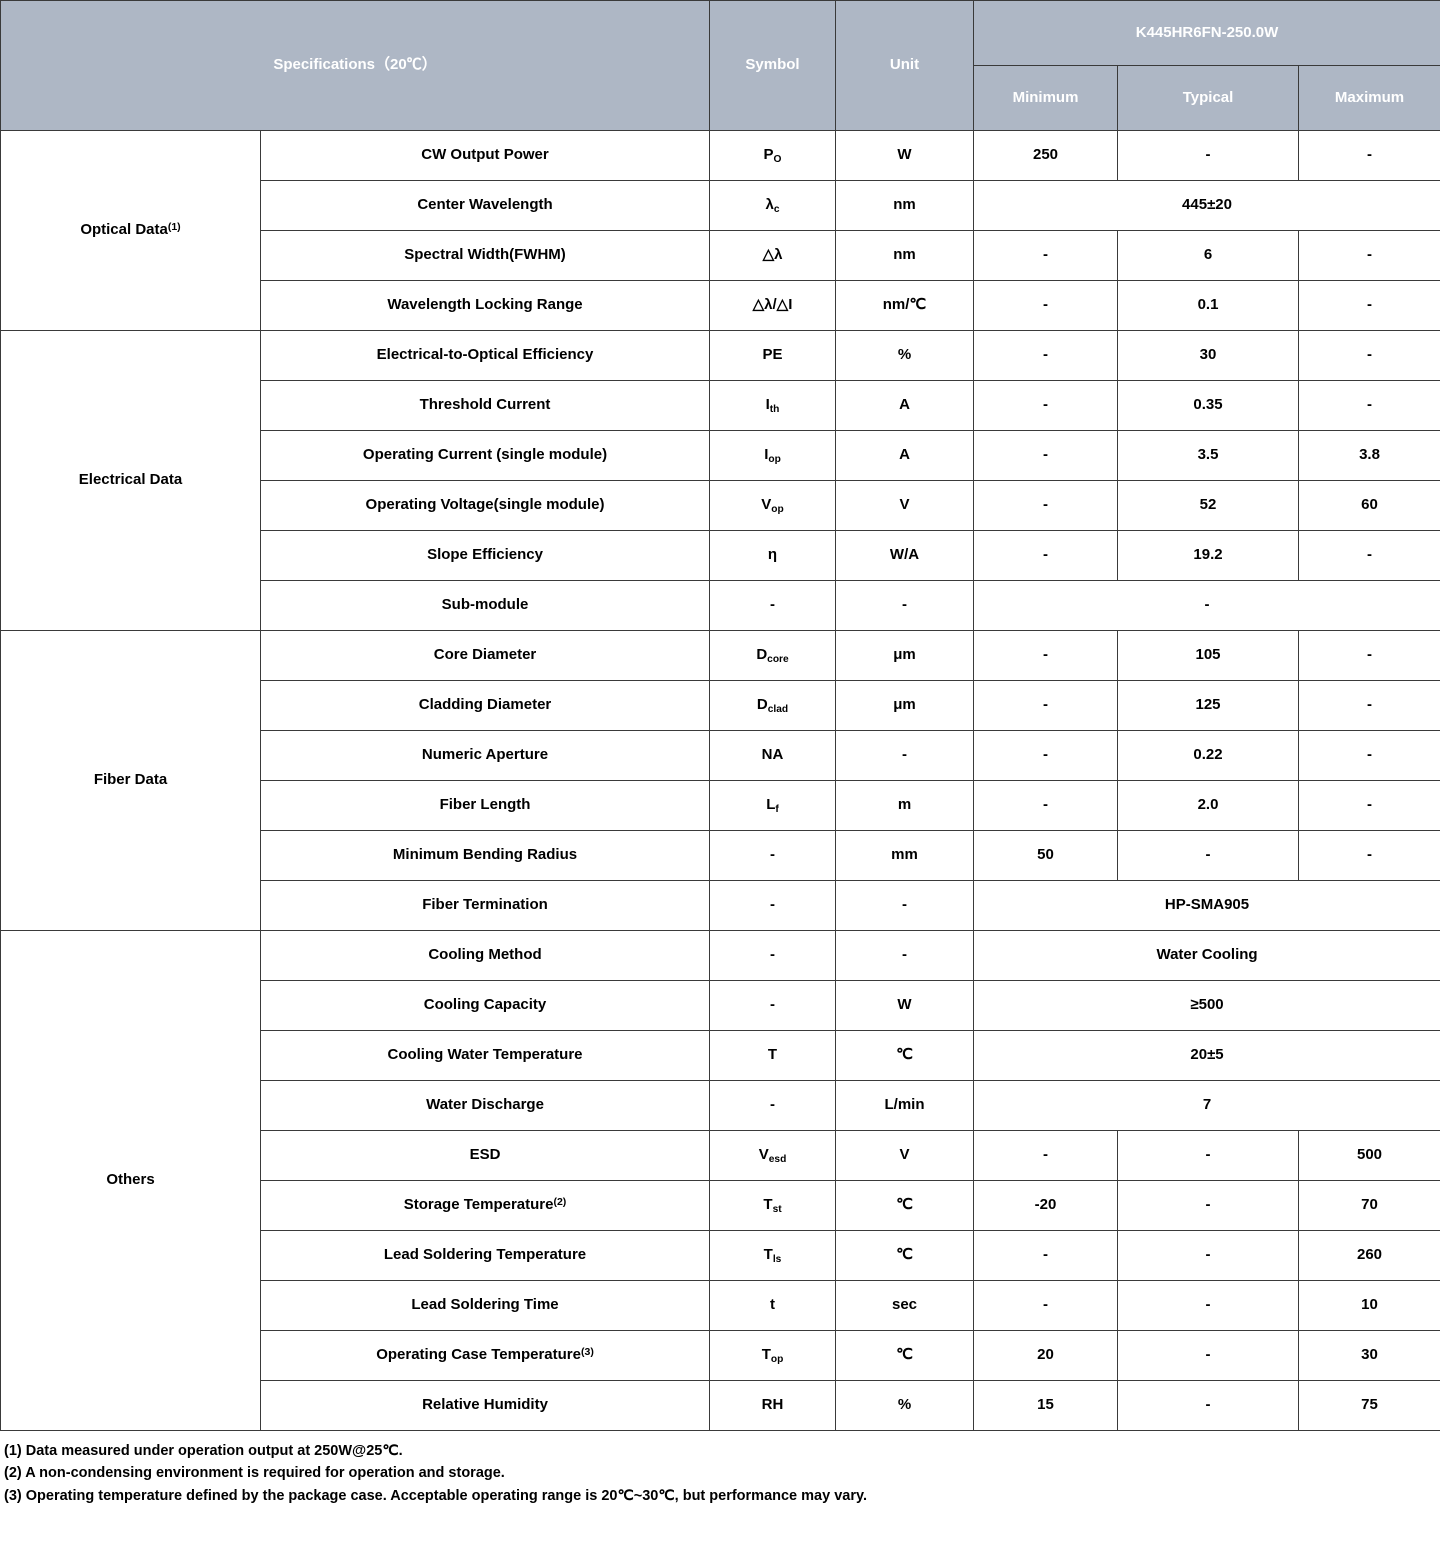  What do you see at coordinates (773, 305) in the screenshot?
I see `symbol-cell: △λ/△I` at bounding box center [773, 305].